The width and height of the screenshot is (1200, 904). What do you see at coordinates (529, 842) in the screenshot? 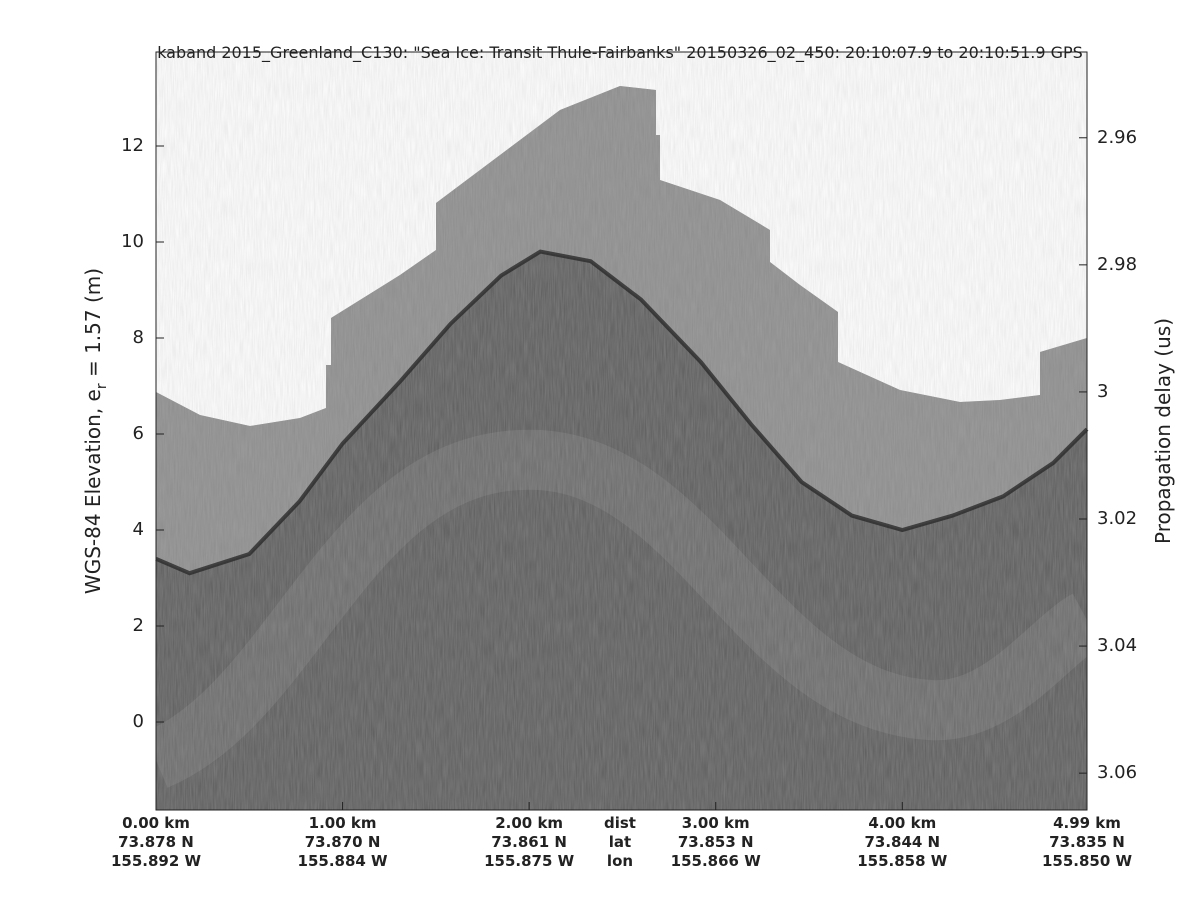
I see `lat-label: 73.861 N` at bounding box center [529, 842].